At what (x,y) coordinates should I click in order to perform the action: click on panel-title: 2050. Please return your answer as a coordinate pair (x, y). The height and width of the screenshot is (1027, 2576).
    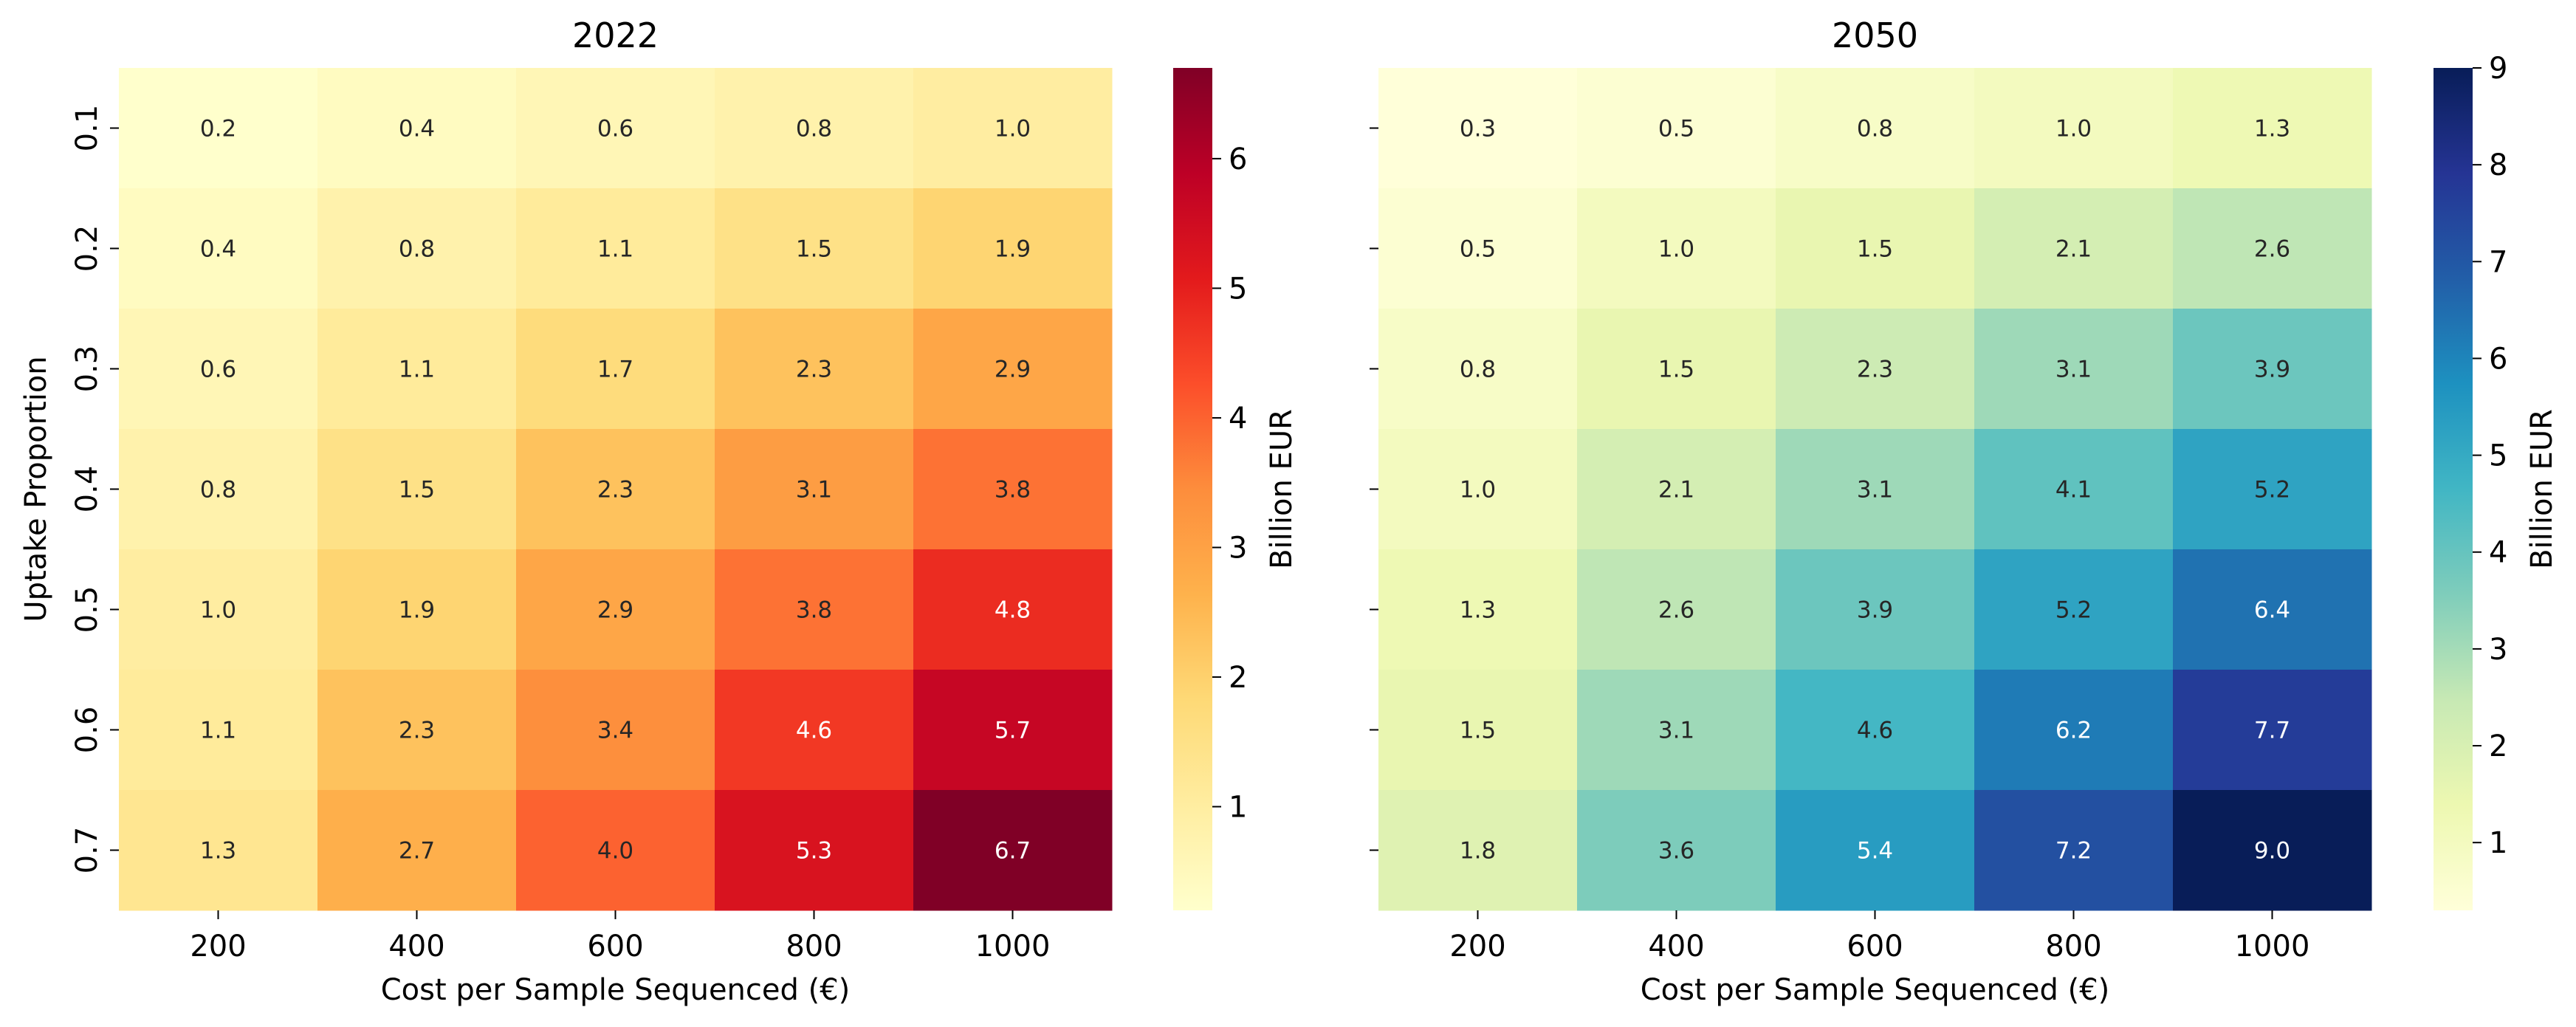
    Looking at the image, I should click on (1875, 35).